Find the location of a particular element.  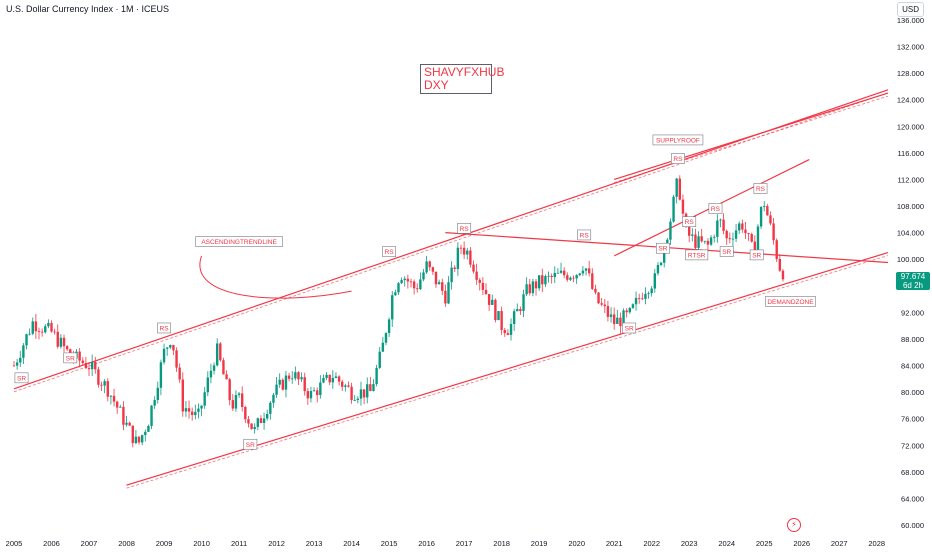

current-price-tag: 97.674 6d 2h is located at coordinates (913, 281).